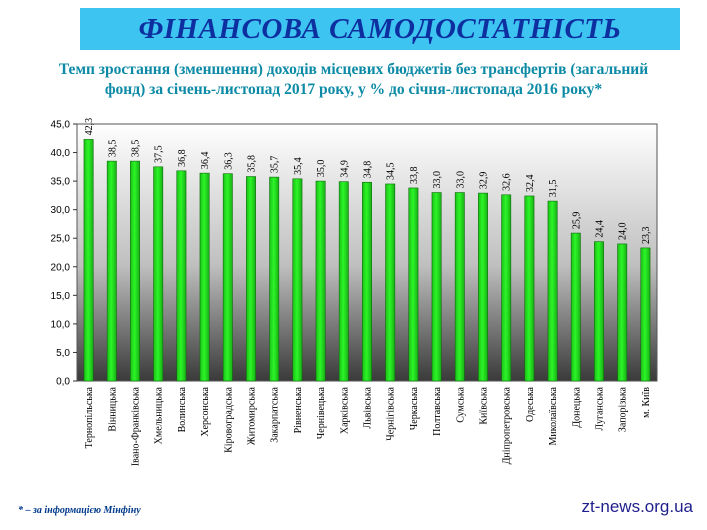 The height and width of the screenshot is (530, 707). I want to click on y-tick-label: 25,0, so click(61, 239).